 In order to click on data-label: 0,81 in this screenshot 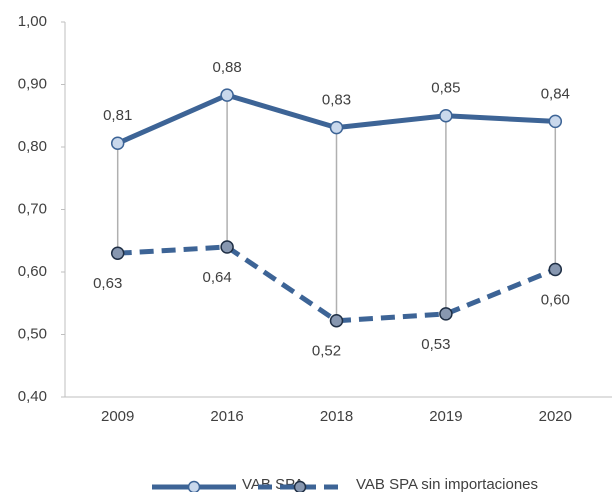, I will do `click(117, 115)`.